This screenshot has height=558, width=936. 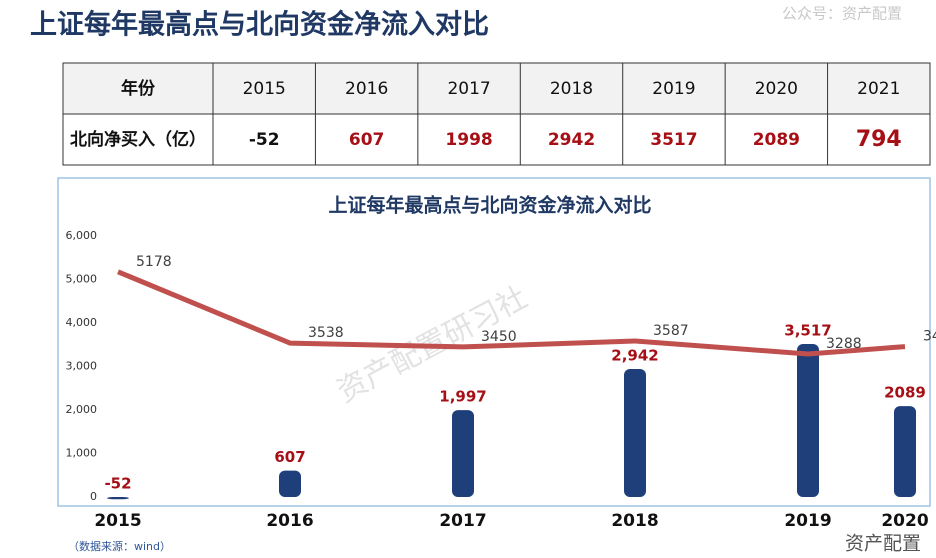 What do you see at coordinates (289, 457) in the screenshot?
I see `bar-value-label: 607` at bounding box center [289, 457].